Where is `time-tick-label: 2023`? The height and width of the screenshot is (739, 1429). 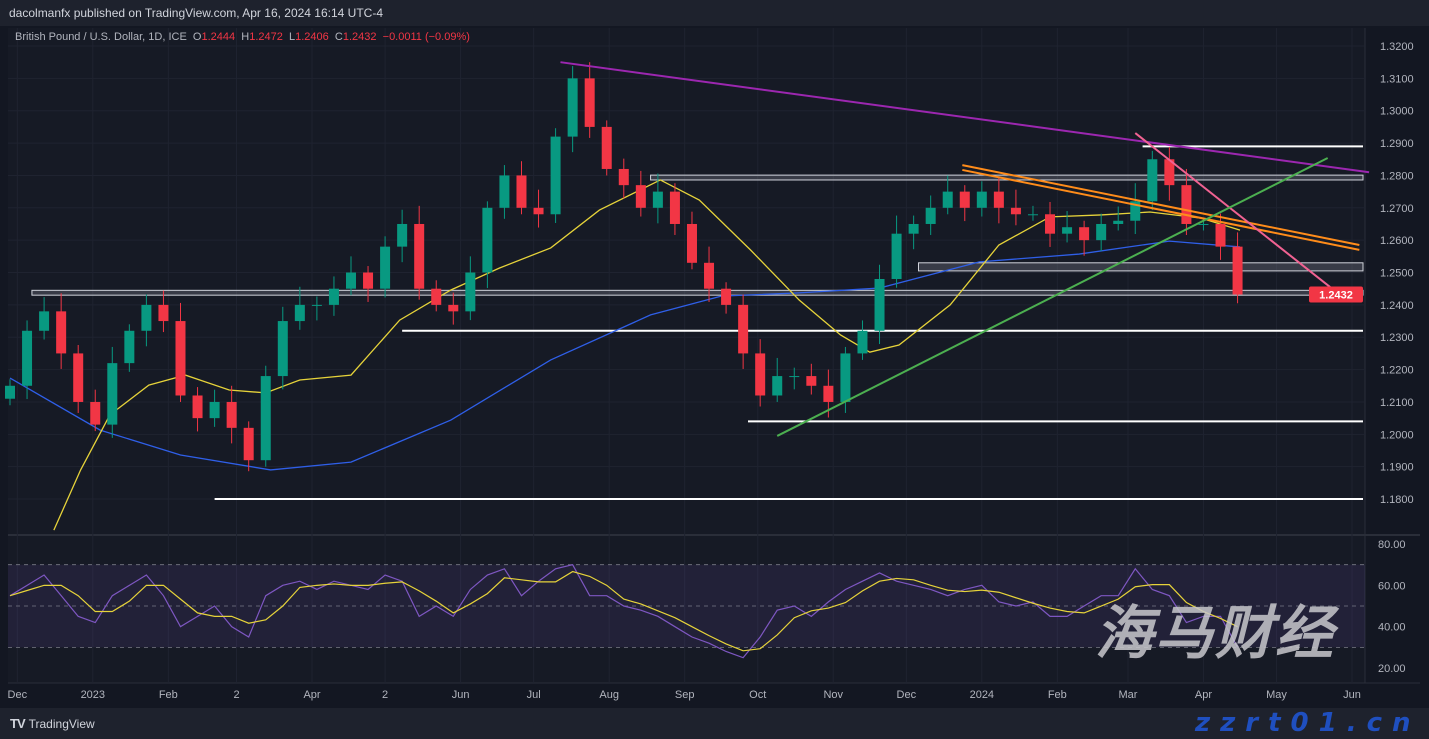 time-tick-label: 2023 is located at coordinates (93, 695).